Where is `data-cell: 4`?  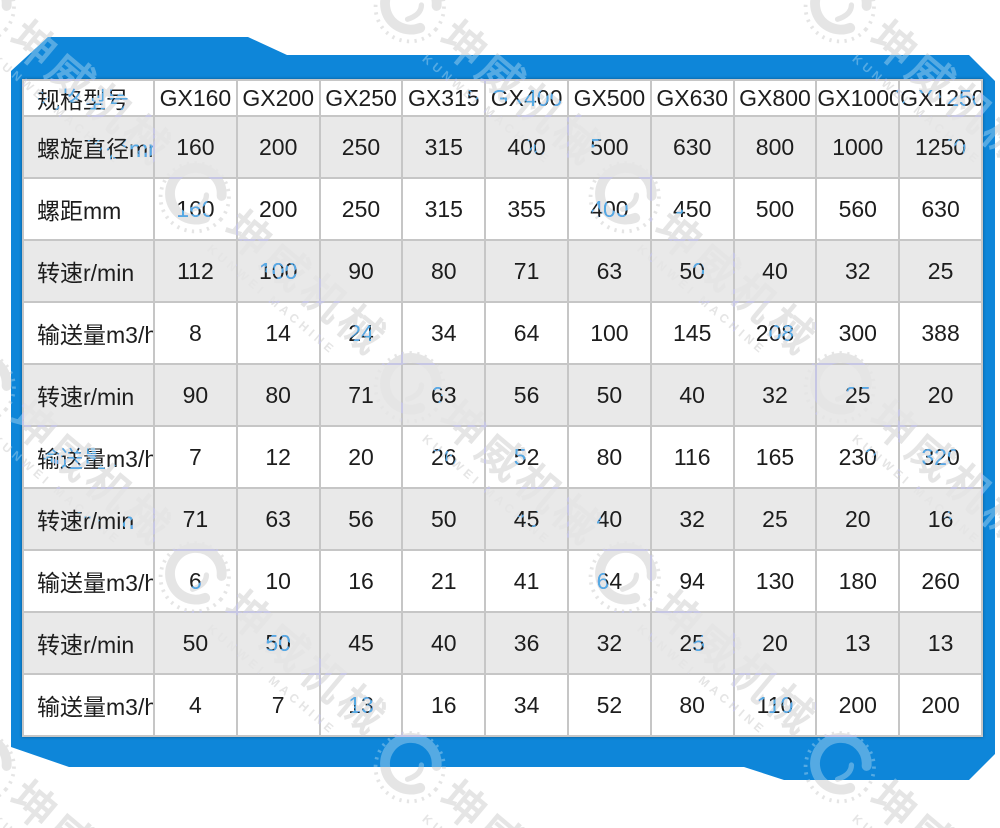 data-cell: 4 is located at coordinates (195, 705).